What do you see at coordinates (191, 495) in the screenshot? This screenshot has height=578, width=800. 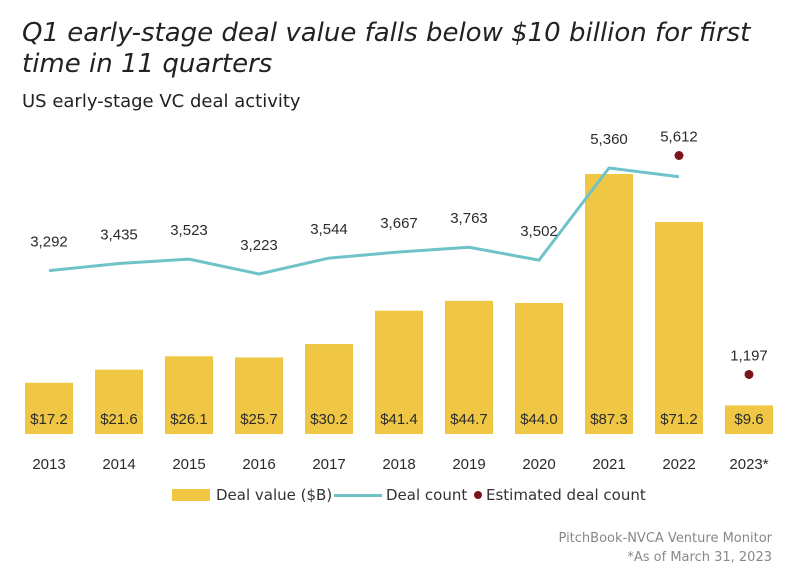 I see `legend-swatch-bar` at bounding box center [191, 495].